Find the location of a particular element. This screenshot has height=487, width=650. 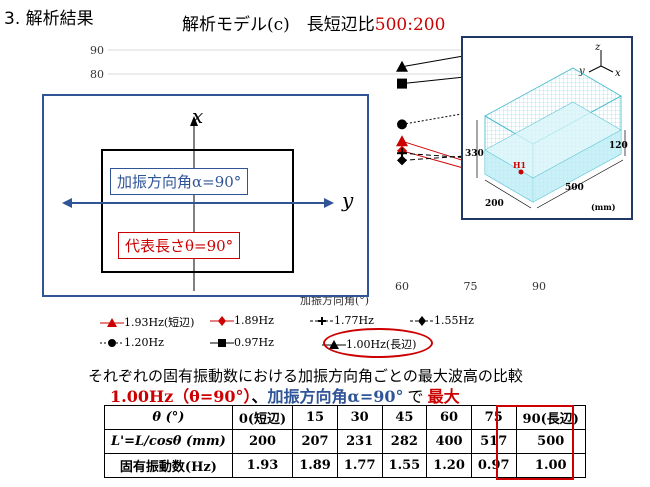

water-left is located at coordinates (509, 176).